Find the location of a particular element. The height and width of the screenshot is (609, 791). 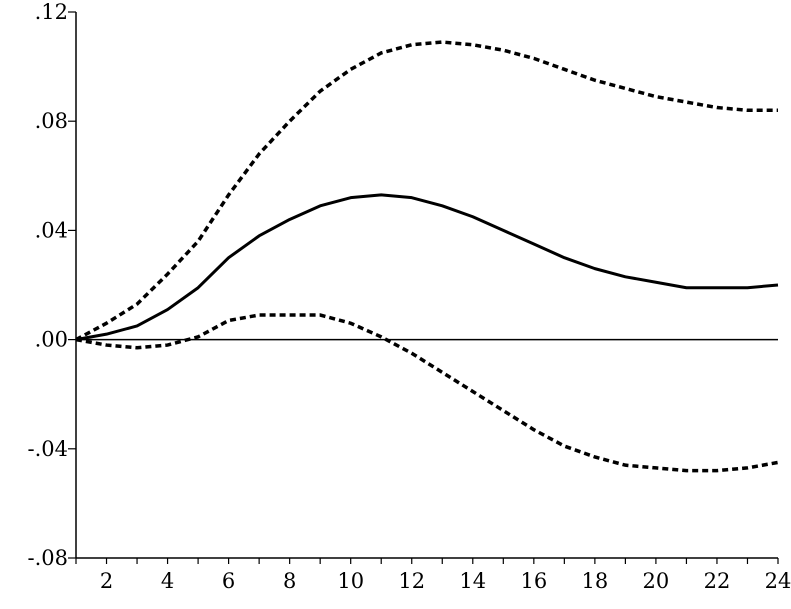

y-axis: .12 .08 .04 .00 -.04 -.08 is located at coordinates (52, 285).